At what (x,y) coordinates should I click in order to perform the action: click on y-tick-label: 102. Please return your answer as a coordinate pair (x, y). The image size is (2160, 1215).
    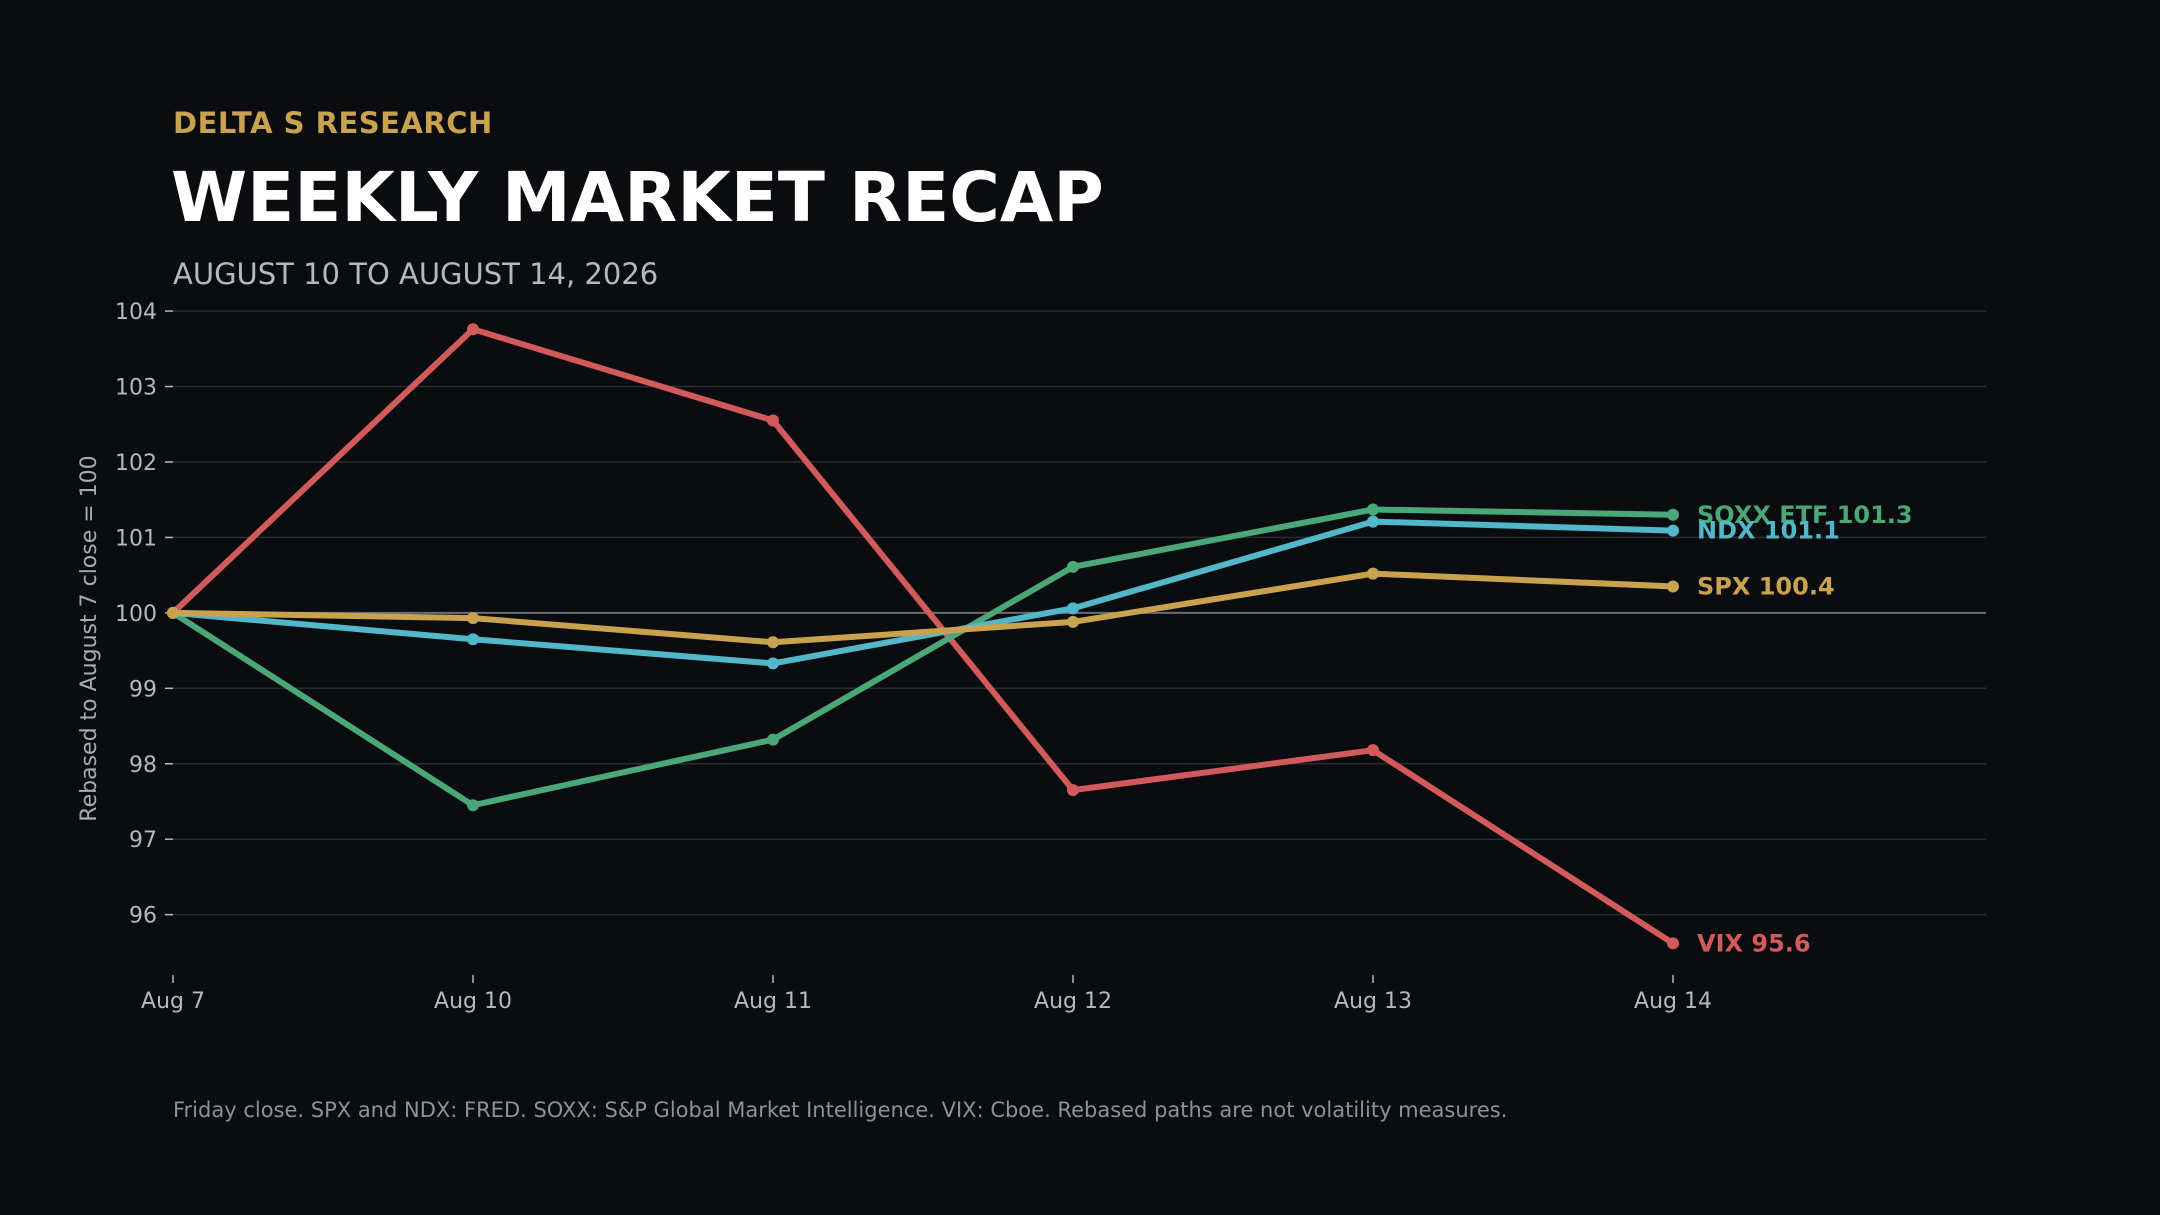
    Looking at the image, I should click on (136, 463).